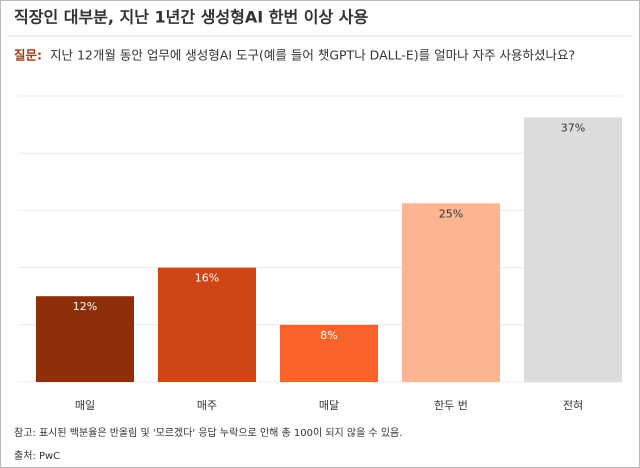  Describe the element at coordinates (573, 405) in the screenshot. I see `x-tick-label: 전혀` at that location.